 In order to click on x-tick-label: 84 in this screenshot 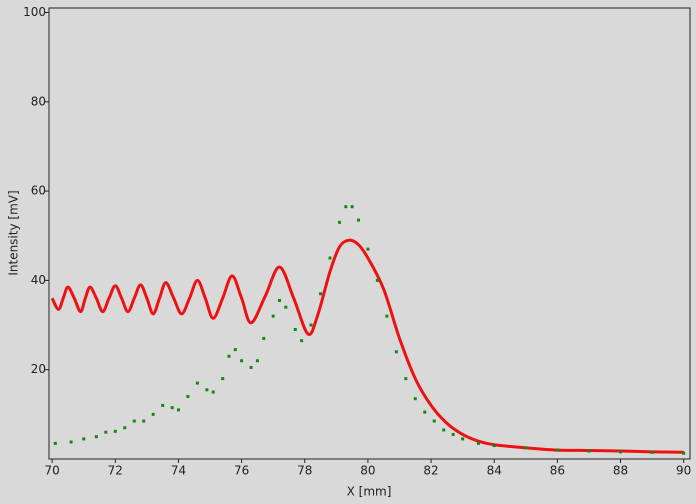, I will do `click(494, 471)`.